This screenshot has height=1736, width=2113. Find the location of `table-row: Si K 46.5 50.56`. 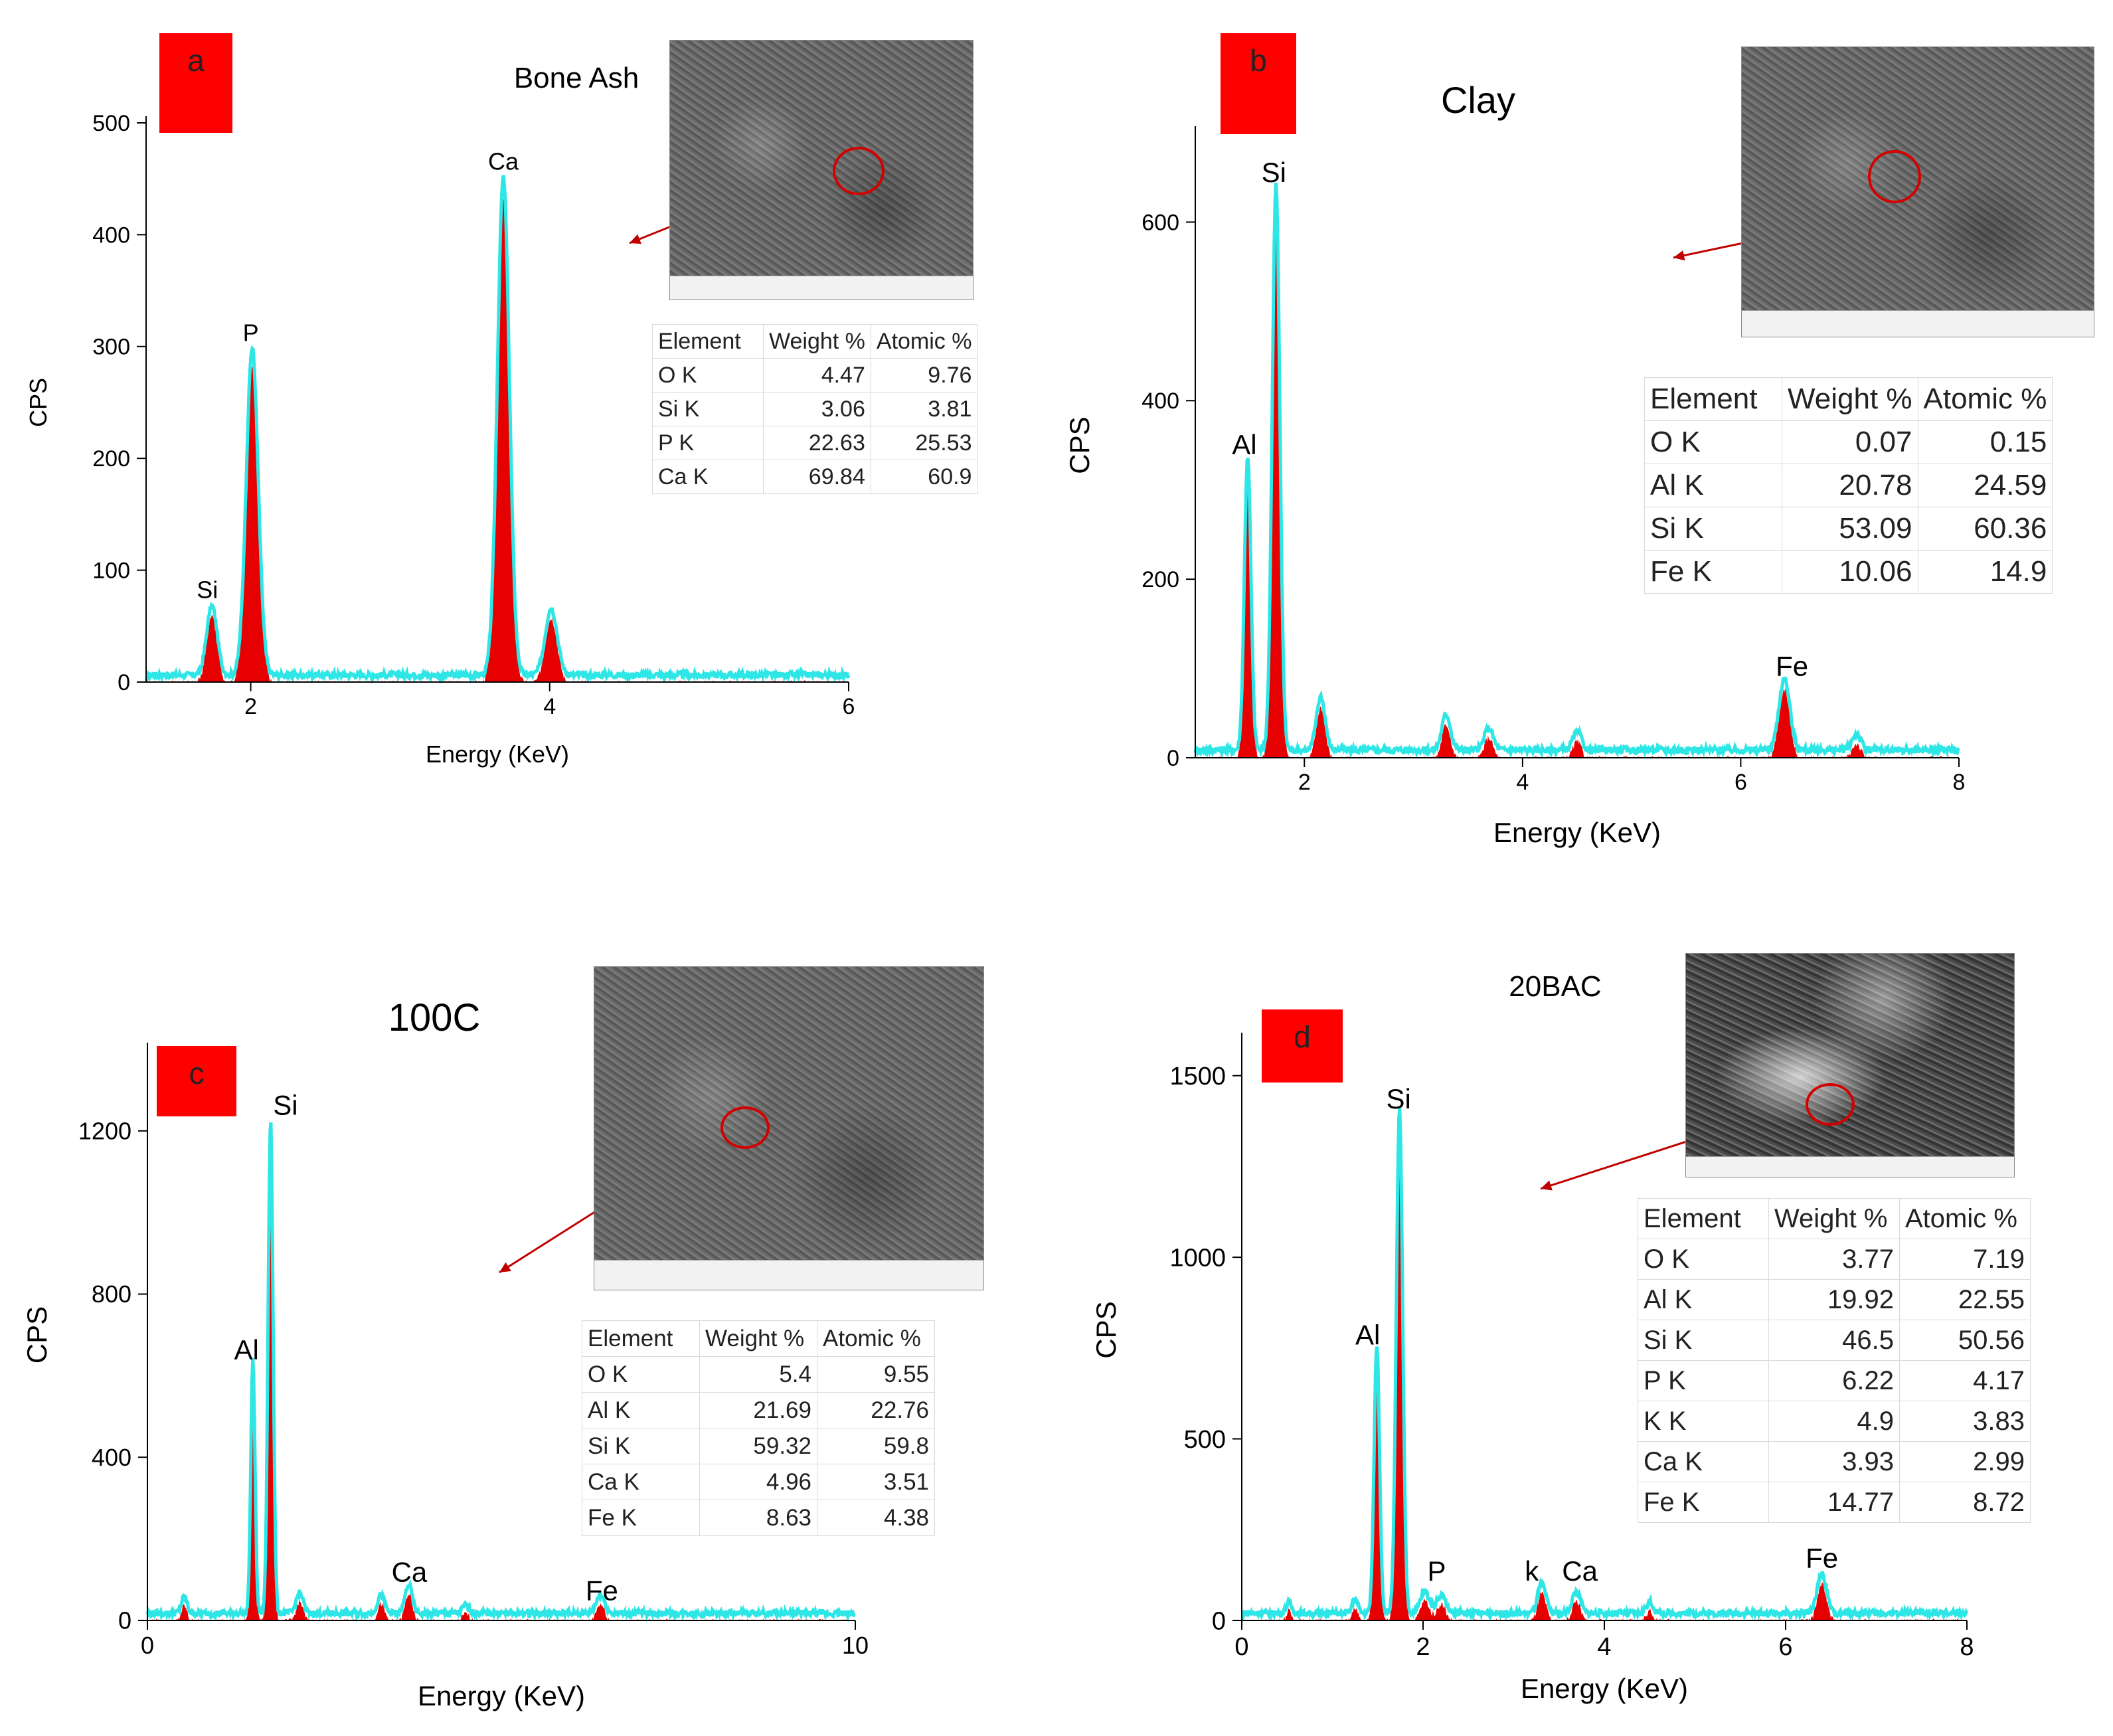

table-row: Si K 46.5 50.56 is located at coordinates (1834, 1341).